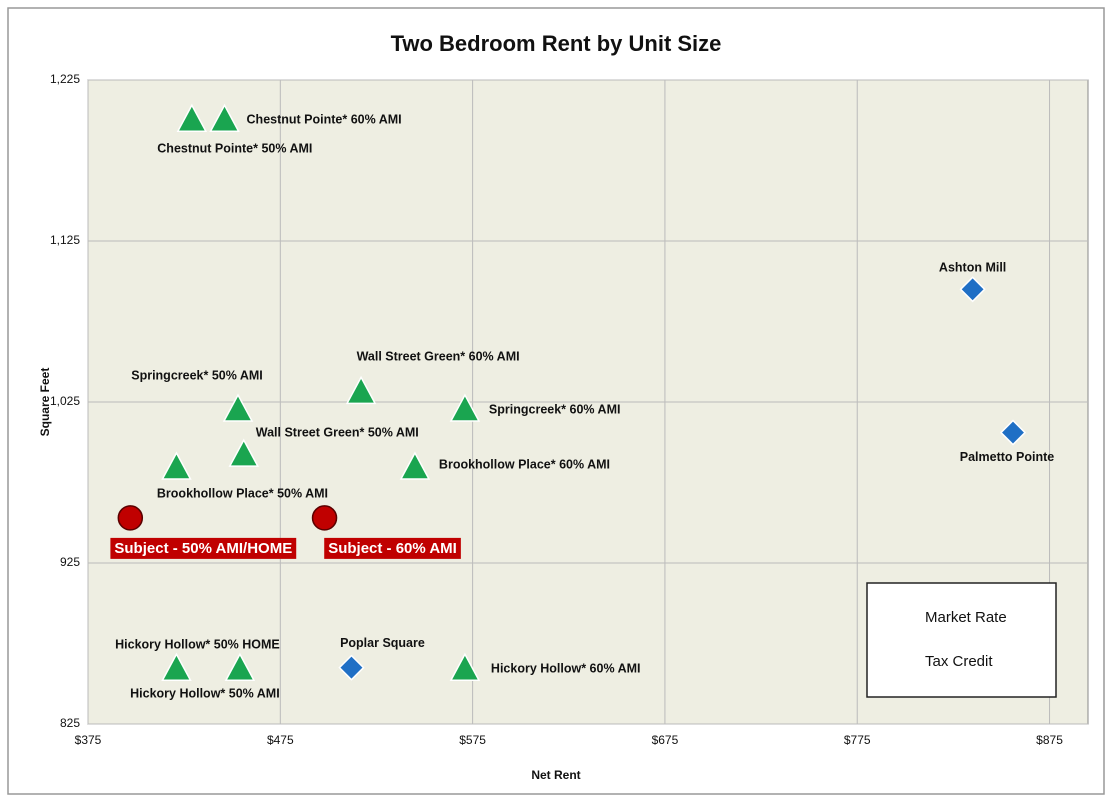 The image size is (1112, 802). Describe the element at coordinates (556, 43) in the screenshot. I see `chart-title: Two Bedroom Rent by Unit Size` at that location.